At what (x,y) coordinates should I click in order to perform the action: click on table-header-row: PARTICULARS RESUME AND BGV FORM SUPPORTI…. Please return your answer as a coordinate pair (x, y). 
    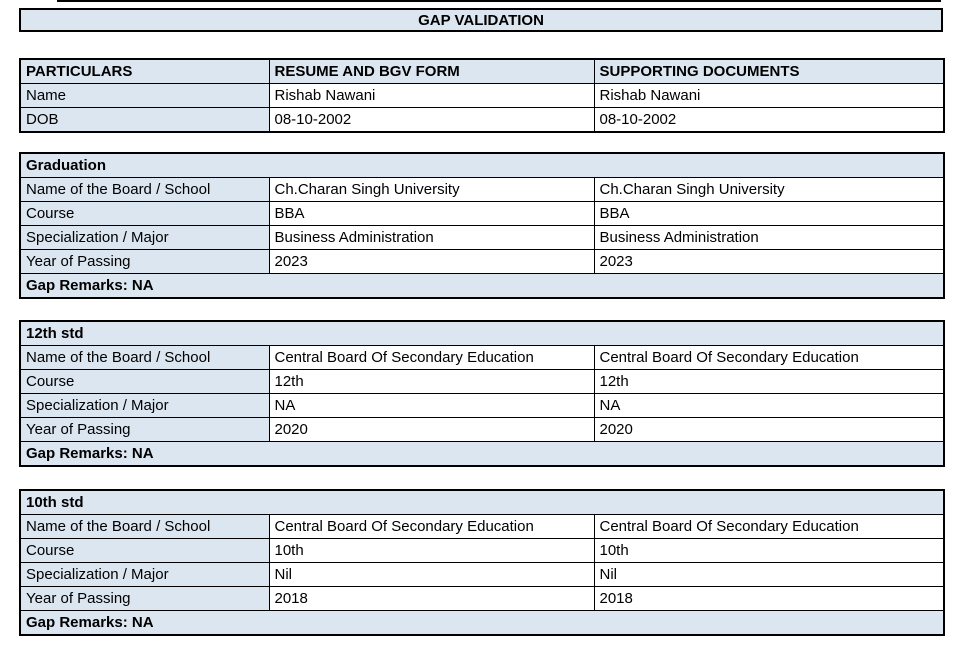
    Looking at the image, I should click on (482, 71).